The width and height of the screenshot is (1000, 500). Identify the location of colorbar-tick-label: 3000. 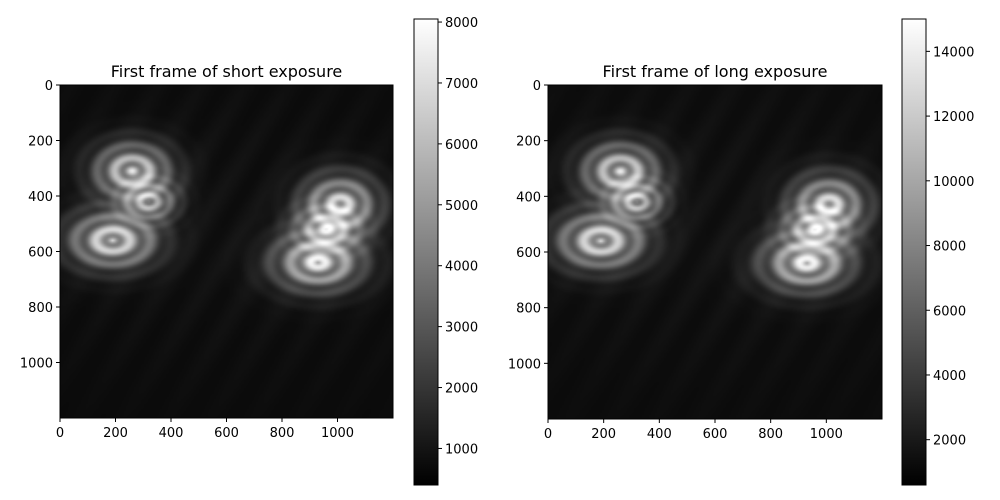
(461, 328).